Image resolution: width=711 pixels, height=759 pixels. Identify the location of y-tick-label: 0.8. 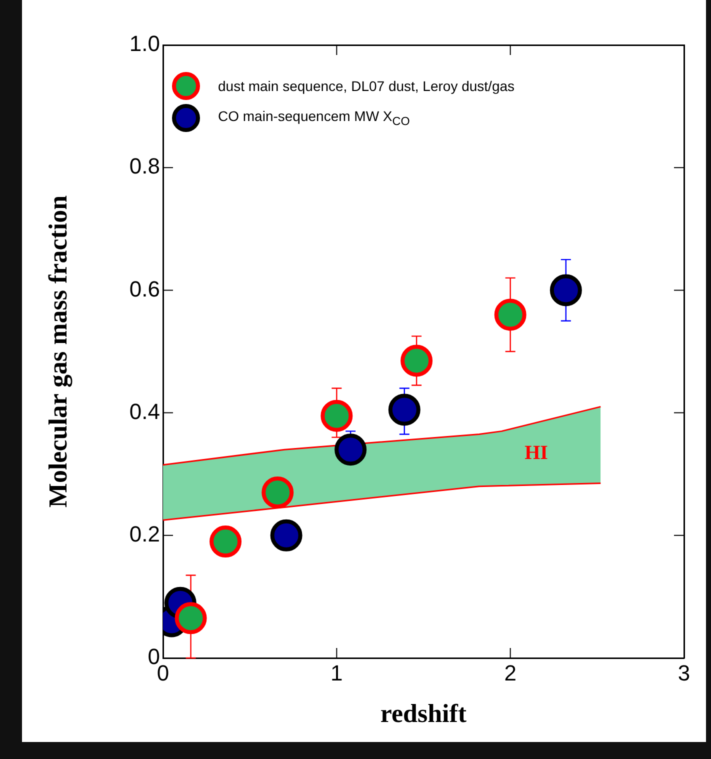
(144, 166).